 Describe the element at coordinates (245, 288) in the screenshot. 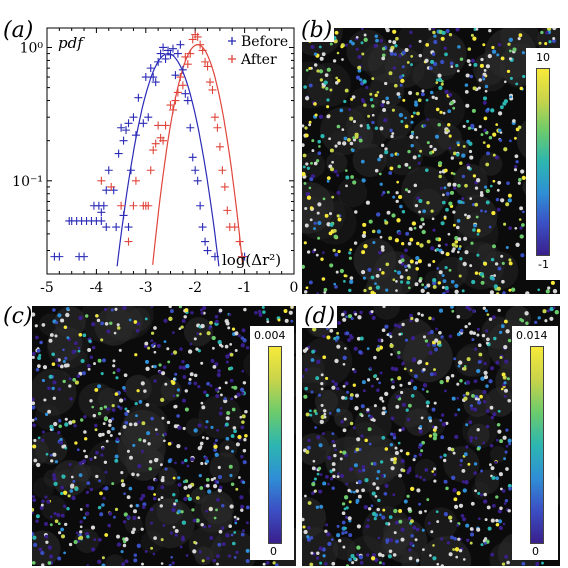

I see `x-tick-label: -1` at that location.